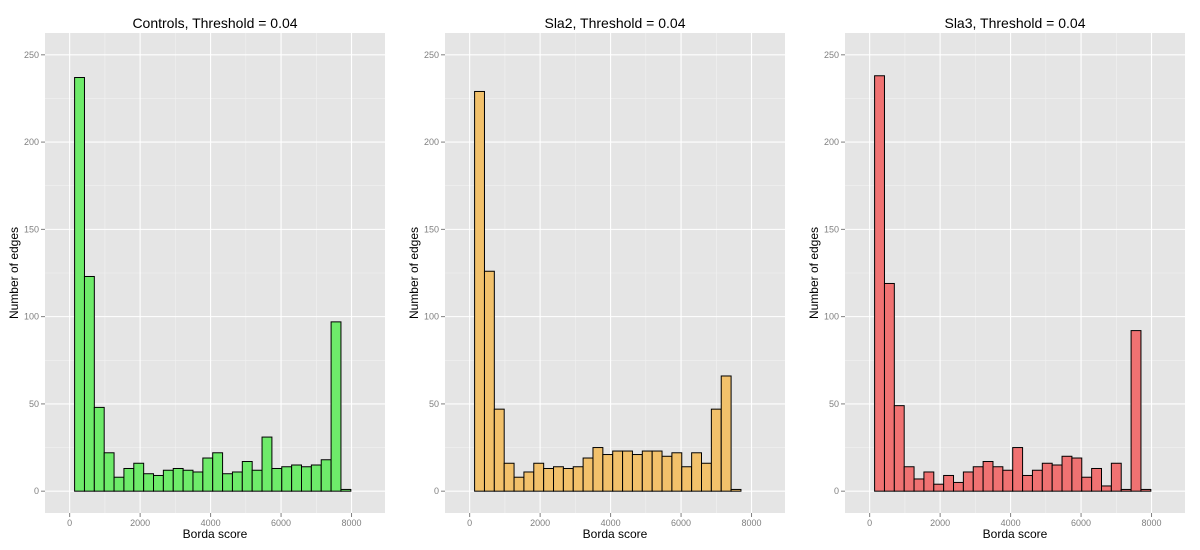 Image resolution: width=1200 pixels, height=550 pixels. Describe the element at coordinates (352, 523) in the screenshot. I see `x-tick-label: 8000` at that location.